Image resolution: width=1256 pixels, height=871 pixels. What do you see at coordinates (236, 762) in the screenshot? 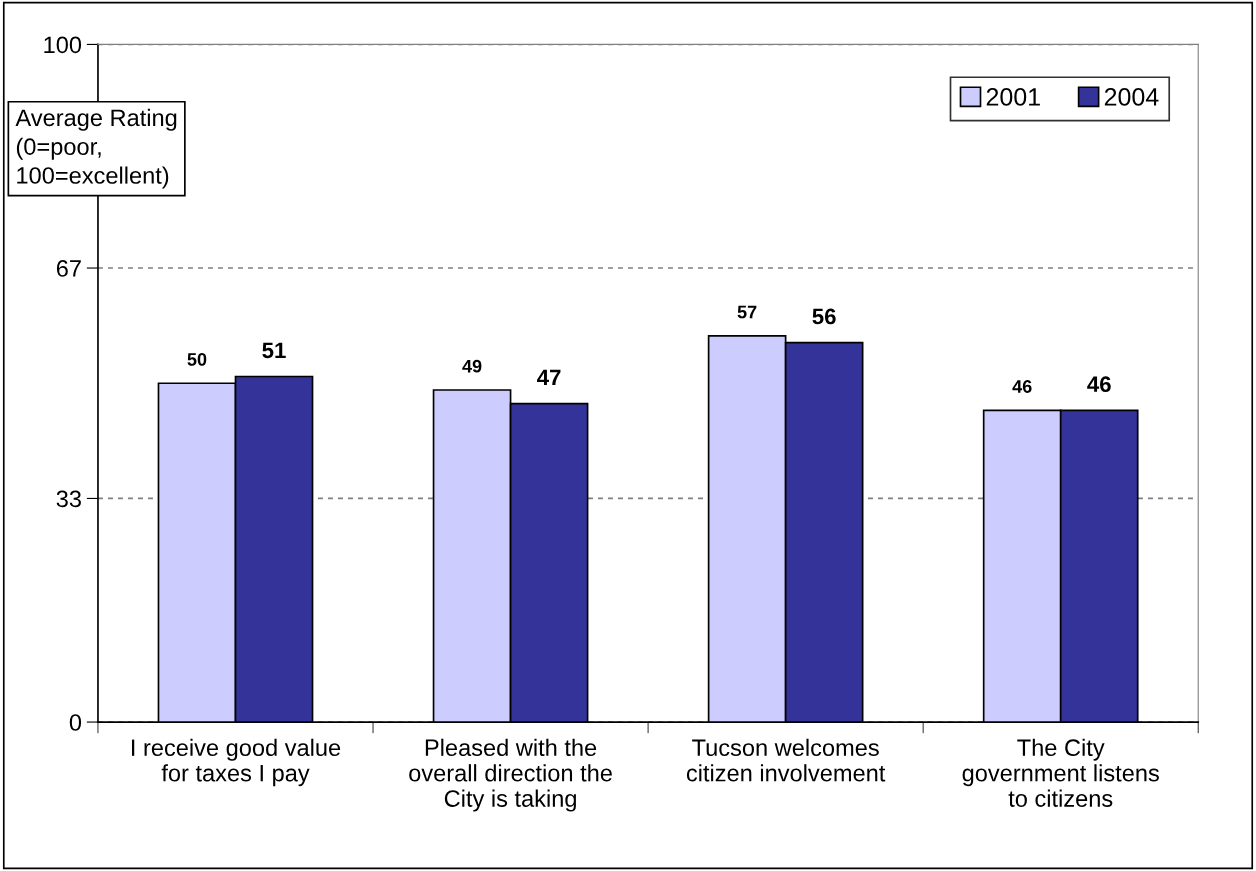
I see `x-tick-label: I receive good value for taxes I pay` at bounding box center [236, 762].